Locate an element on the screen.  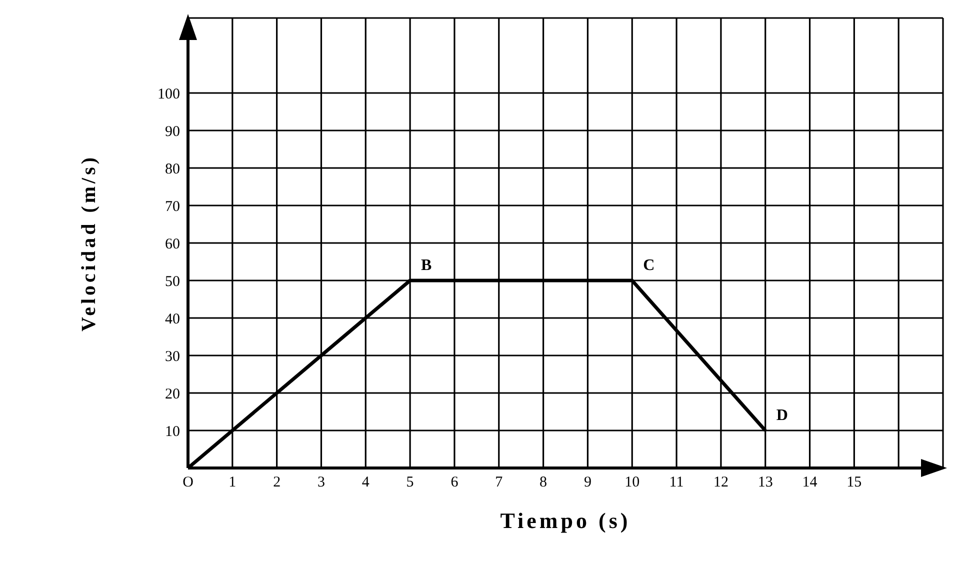
x-tick-label: 12 is located at coordinates (720, 482).